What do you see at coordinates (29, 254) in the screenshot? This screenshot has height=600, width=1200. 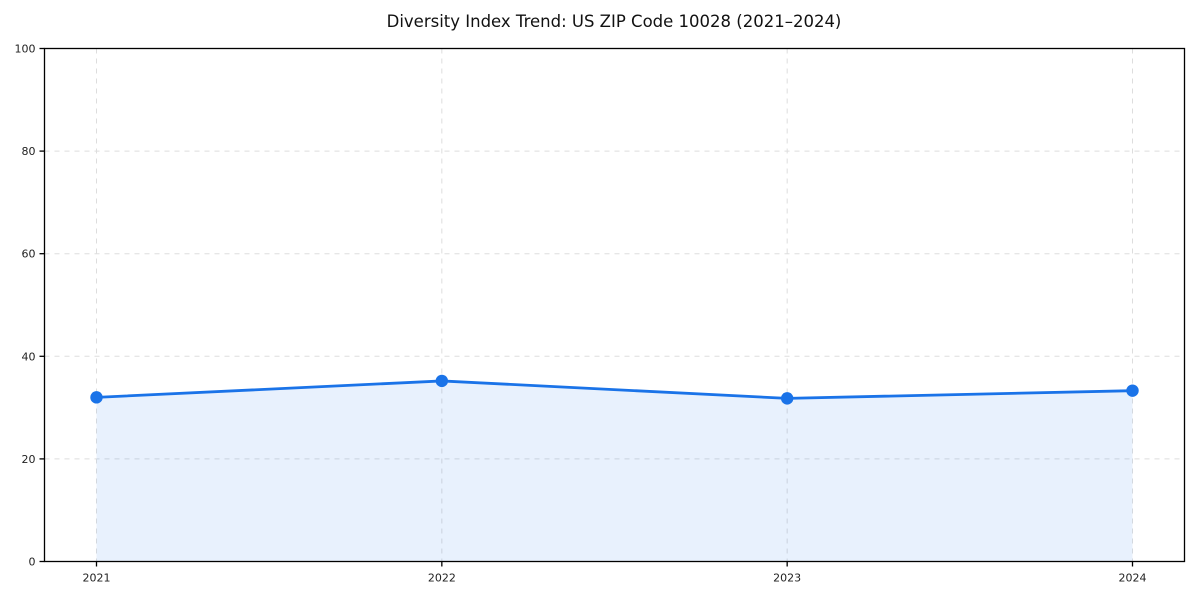 I see `y-tick-label: 60` at bounding box center [29, 254].